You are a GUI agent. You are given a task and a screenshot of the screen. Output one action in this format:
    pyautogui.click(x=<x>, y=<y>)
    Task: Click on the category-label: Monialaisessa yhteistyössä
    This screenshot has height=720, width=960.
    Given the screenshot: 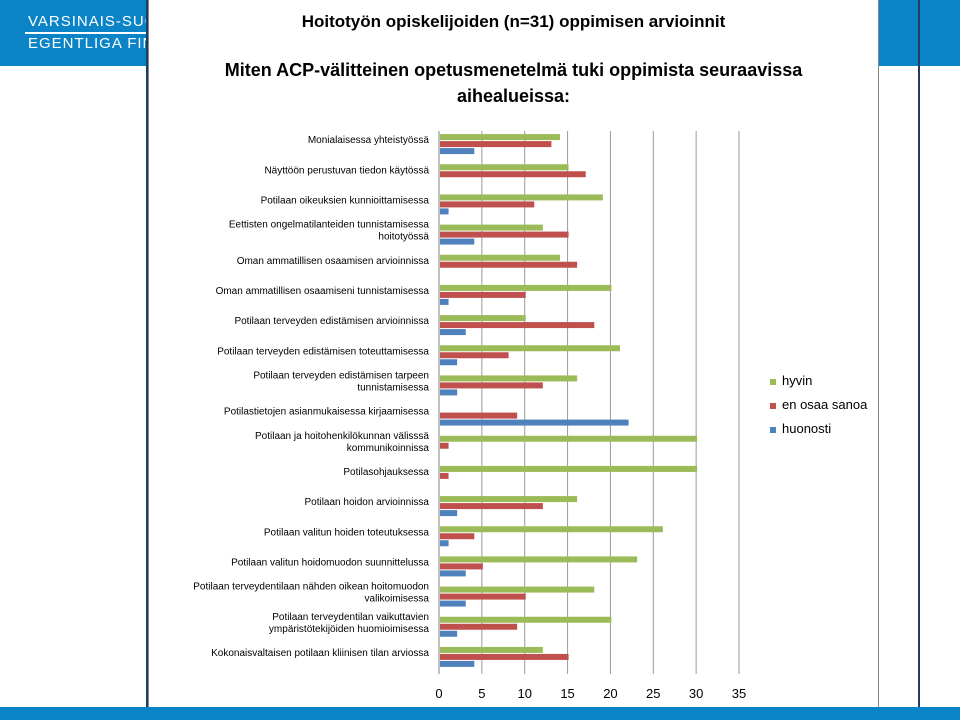 What is the action you would take?
    pyautogui.click(x=369, y=140)
    